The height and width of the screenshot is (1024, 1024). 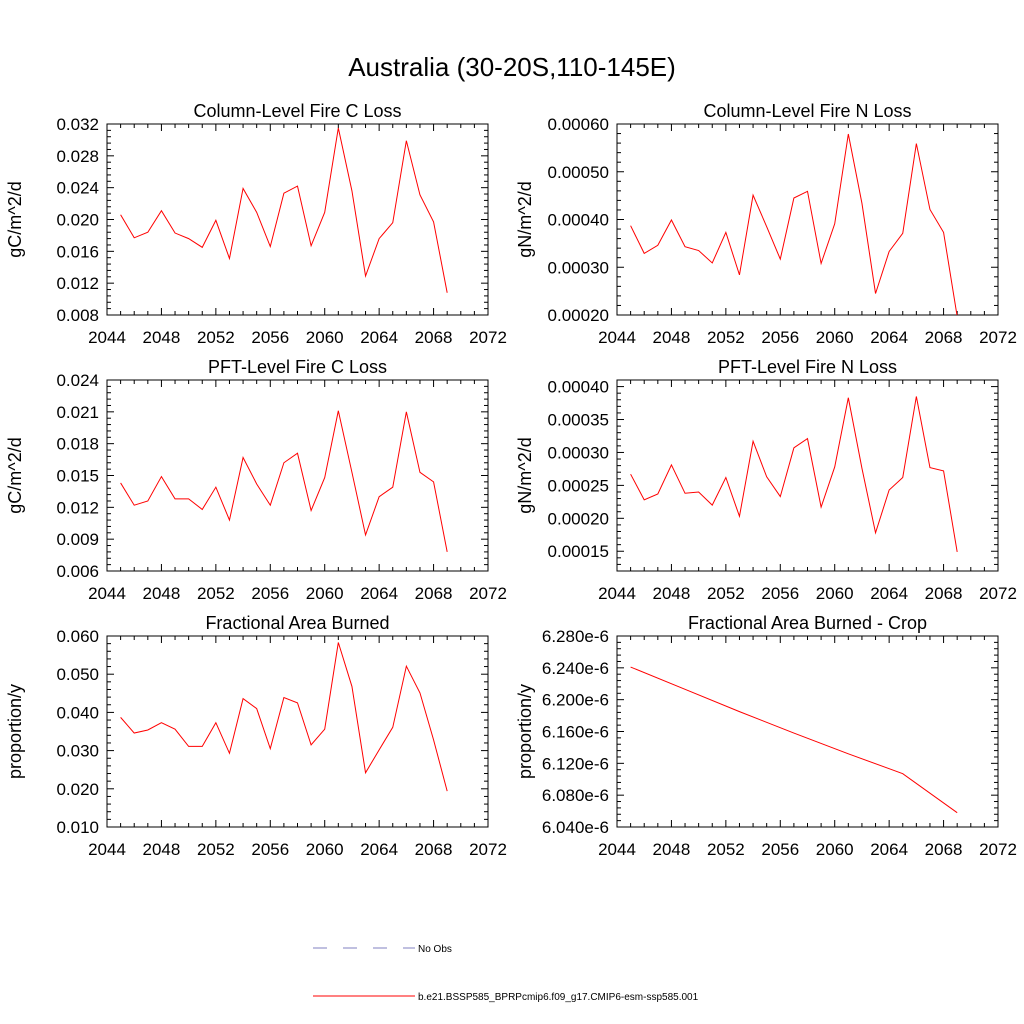 What do you see at coordinates (77, 539) in the screenshot?
I see `y-tick-label: 0.009` at bounding box center [77, 539].